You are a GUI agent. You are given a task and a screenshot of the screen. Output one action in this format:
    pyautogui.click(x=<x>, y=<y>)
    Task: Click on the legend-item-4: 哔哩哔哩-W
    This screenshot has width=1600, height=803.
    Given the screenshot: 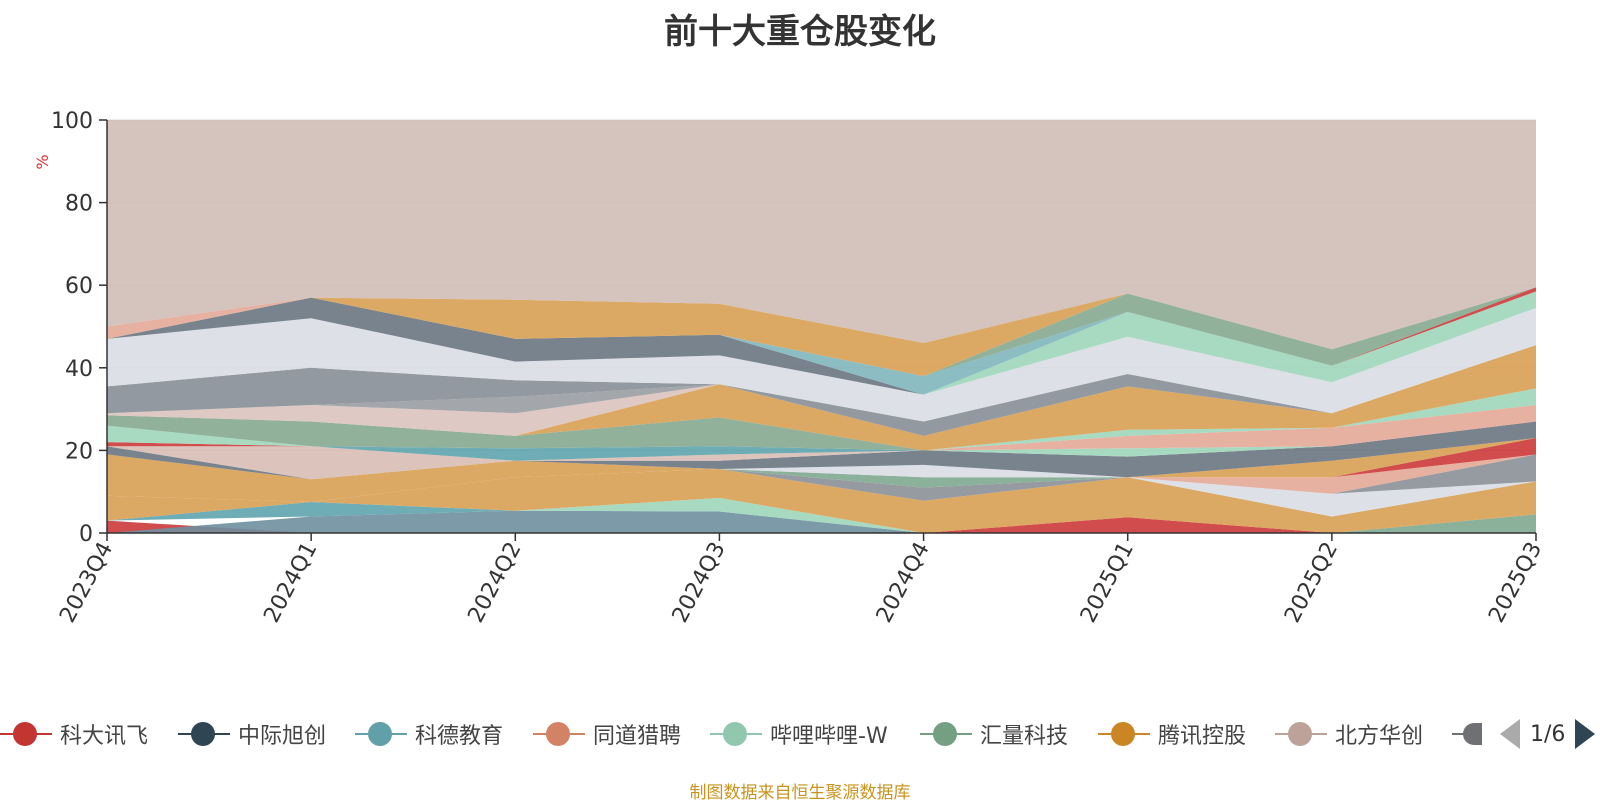 What is the action you would take?
    pyautogui.click(x=799, y=734)
    